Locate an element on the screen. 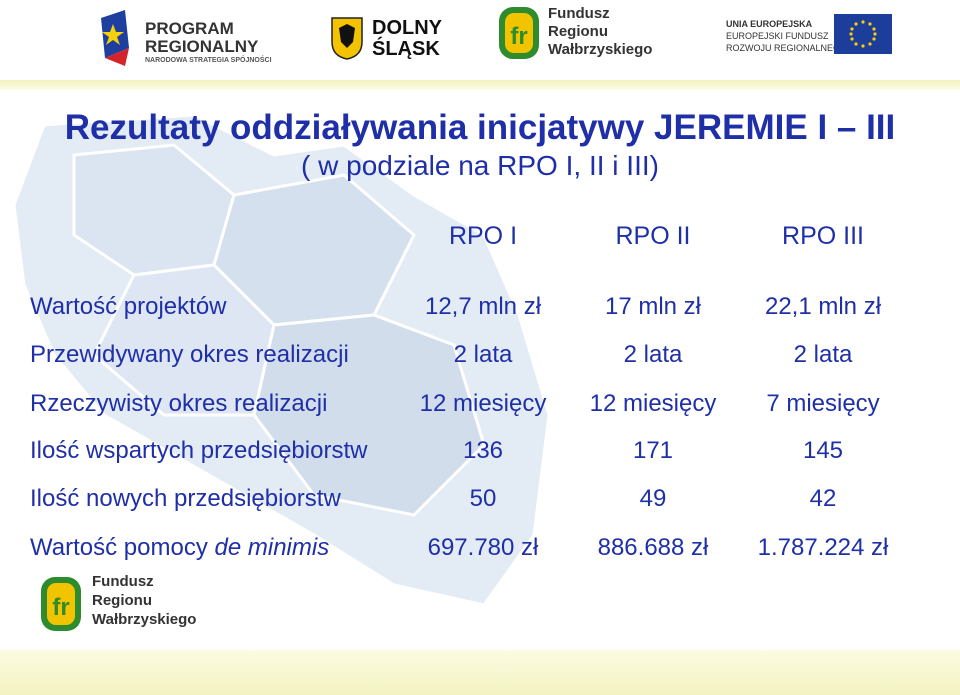 The width and height of the screenshot is (960, 695). fundusz-top-line1: Fundusz is located at coordinates (579, 13).